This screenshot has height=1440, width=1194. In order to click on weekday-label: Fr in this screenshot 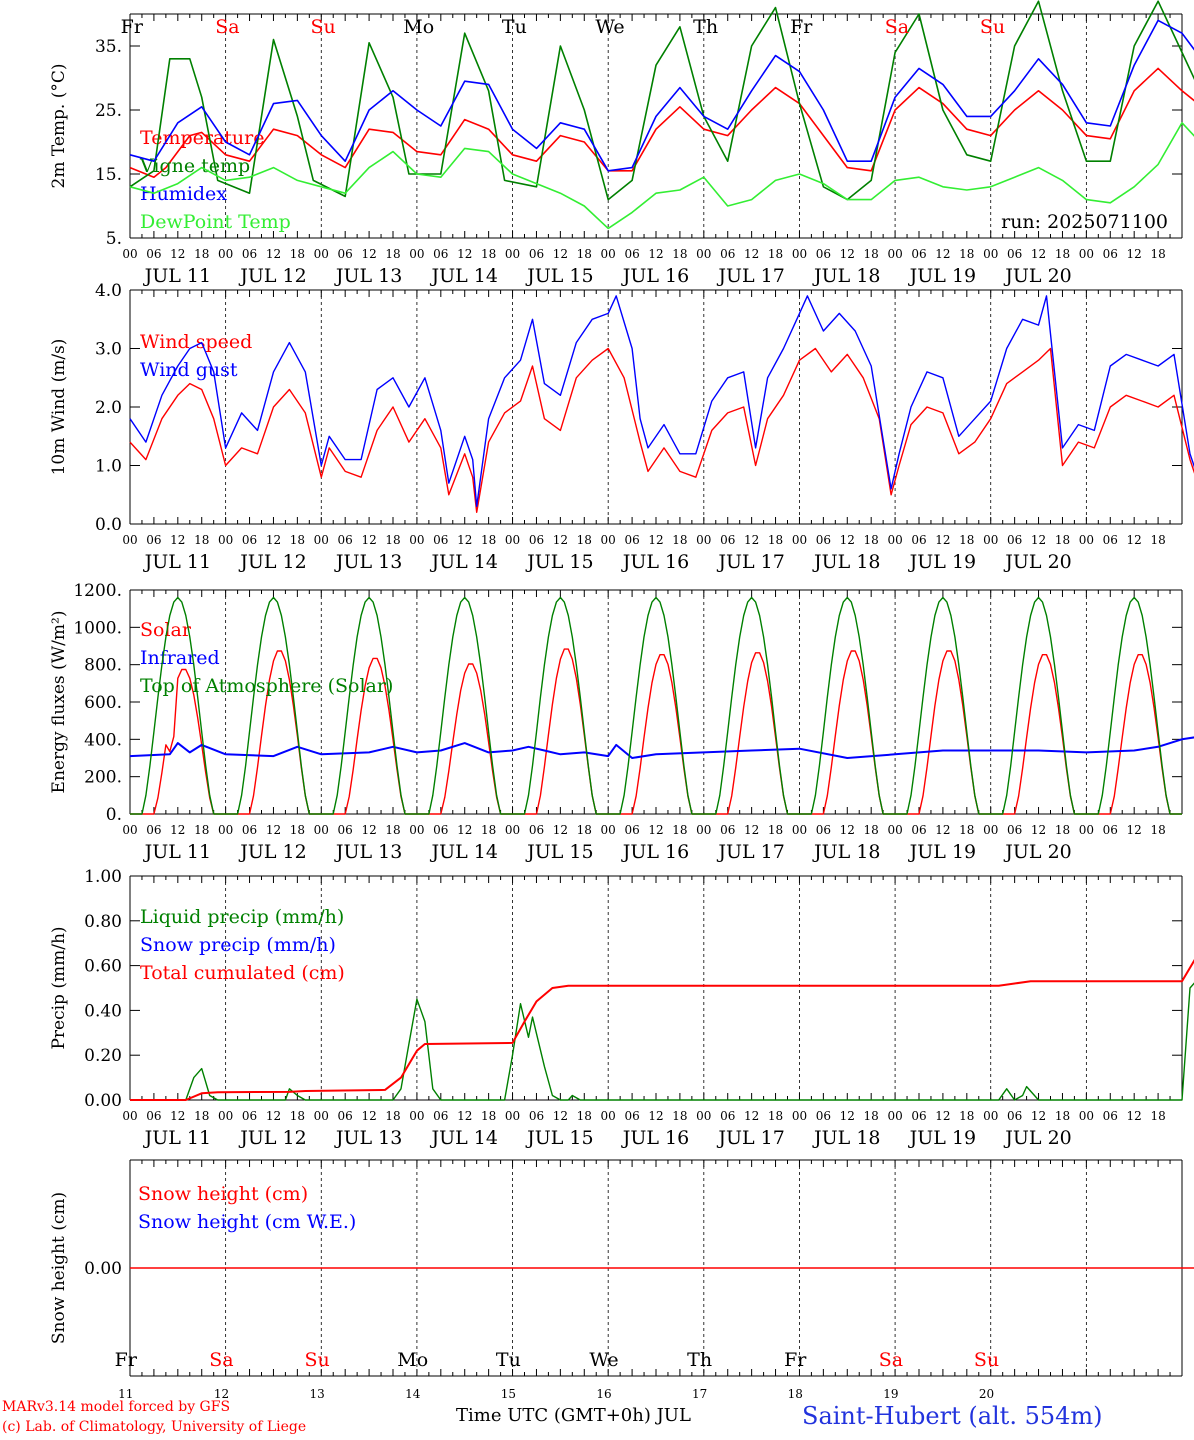, I will do `click(795, 1360)`.